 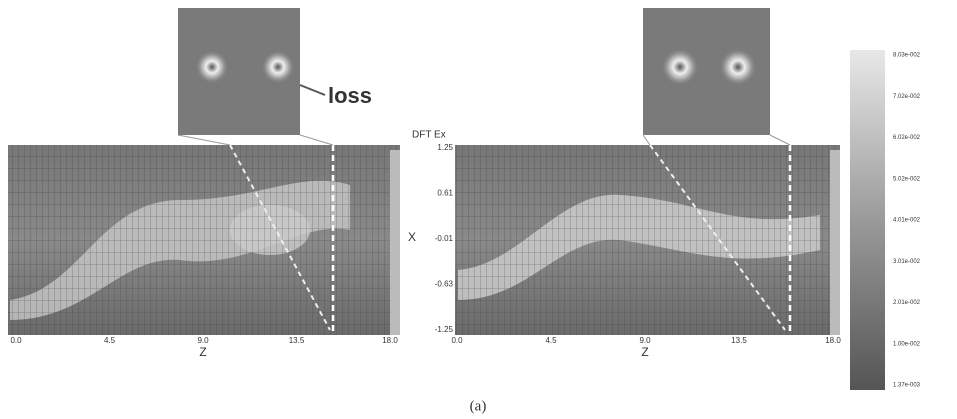 I want to click on inset-right, so click(x=716, y=77).